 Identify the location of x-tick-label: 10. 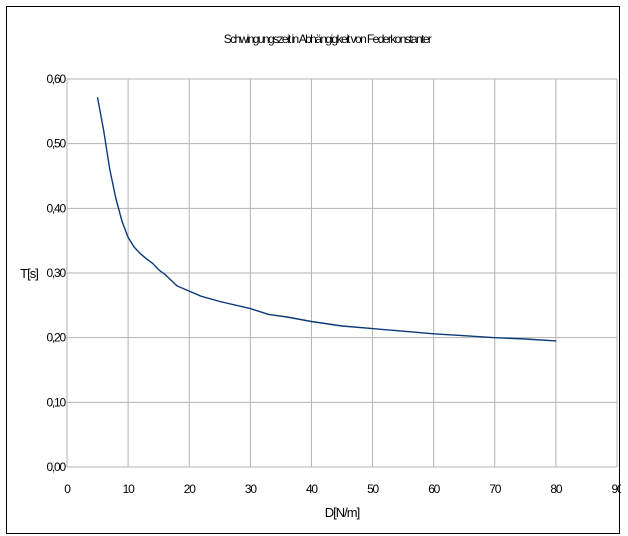
(129, 489).